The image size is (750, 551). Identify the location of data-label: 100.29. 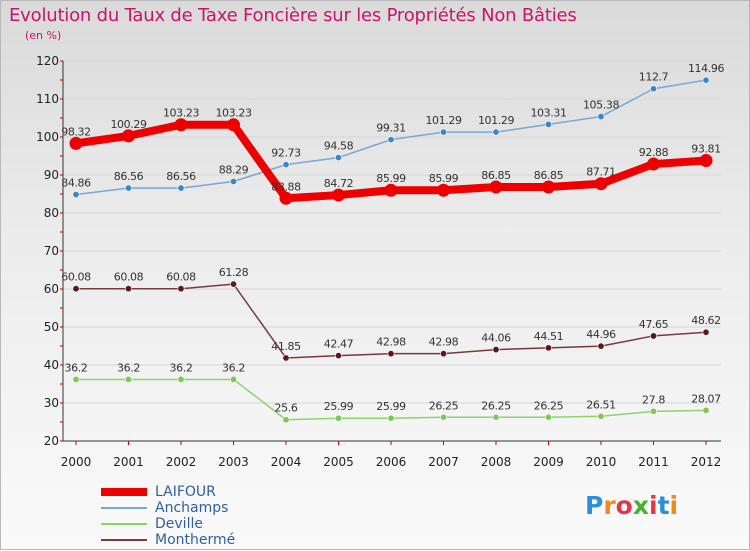
(128, 124).